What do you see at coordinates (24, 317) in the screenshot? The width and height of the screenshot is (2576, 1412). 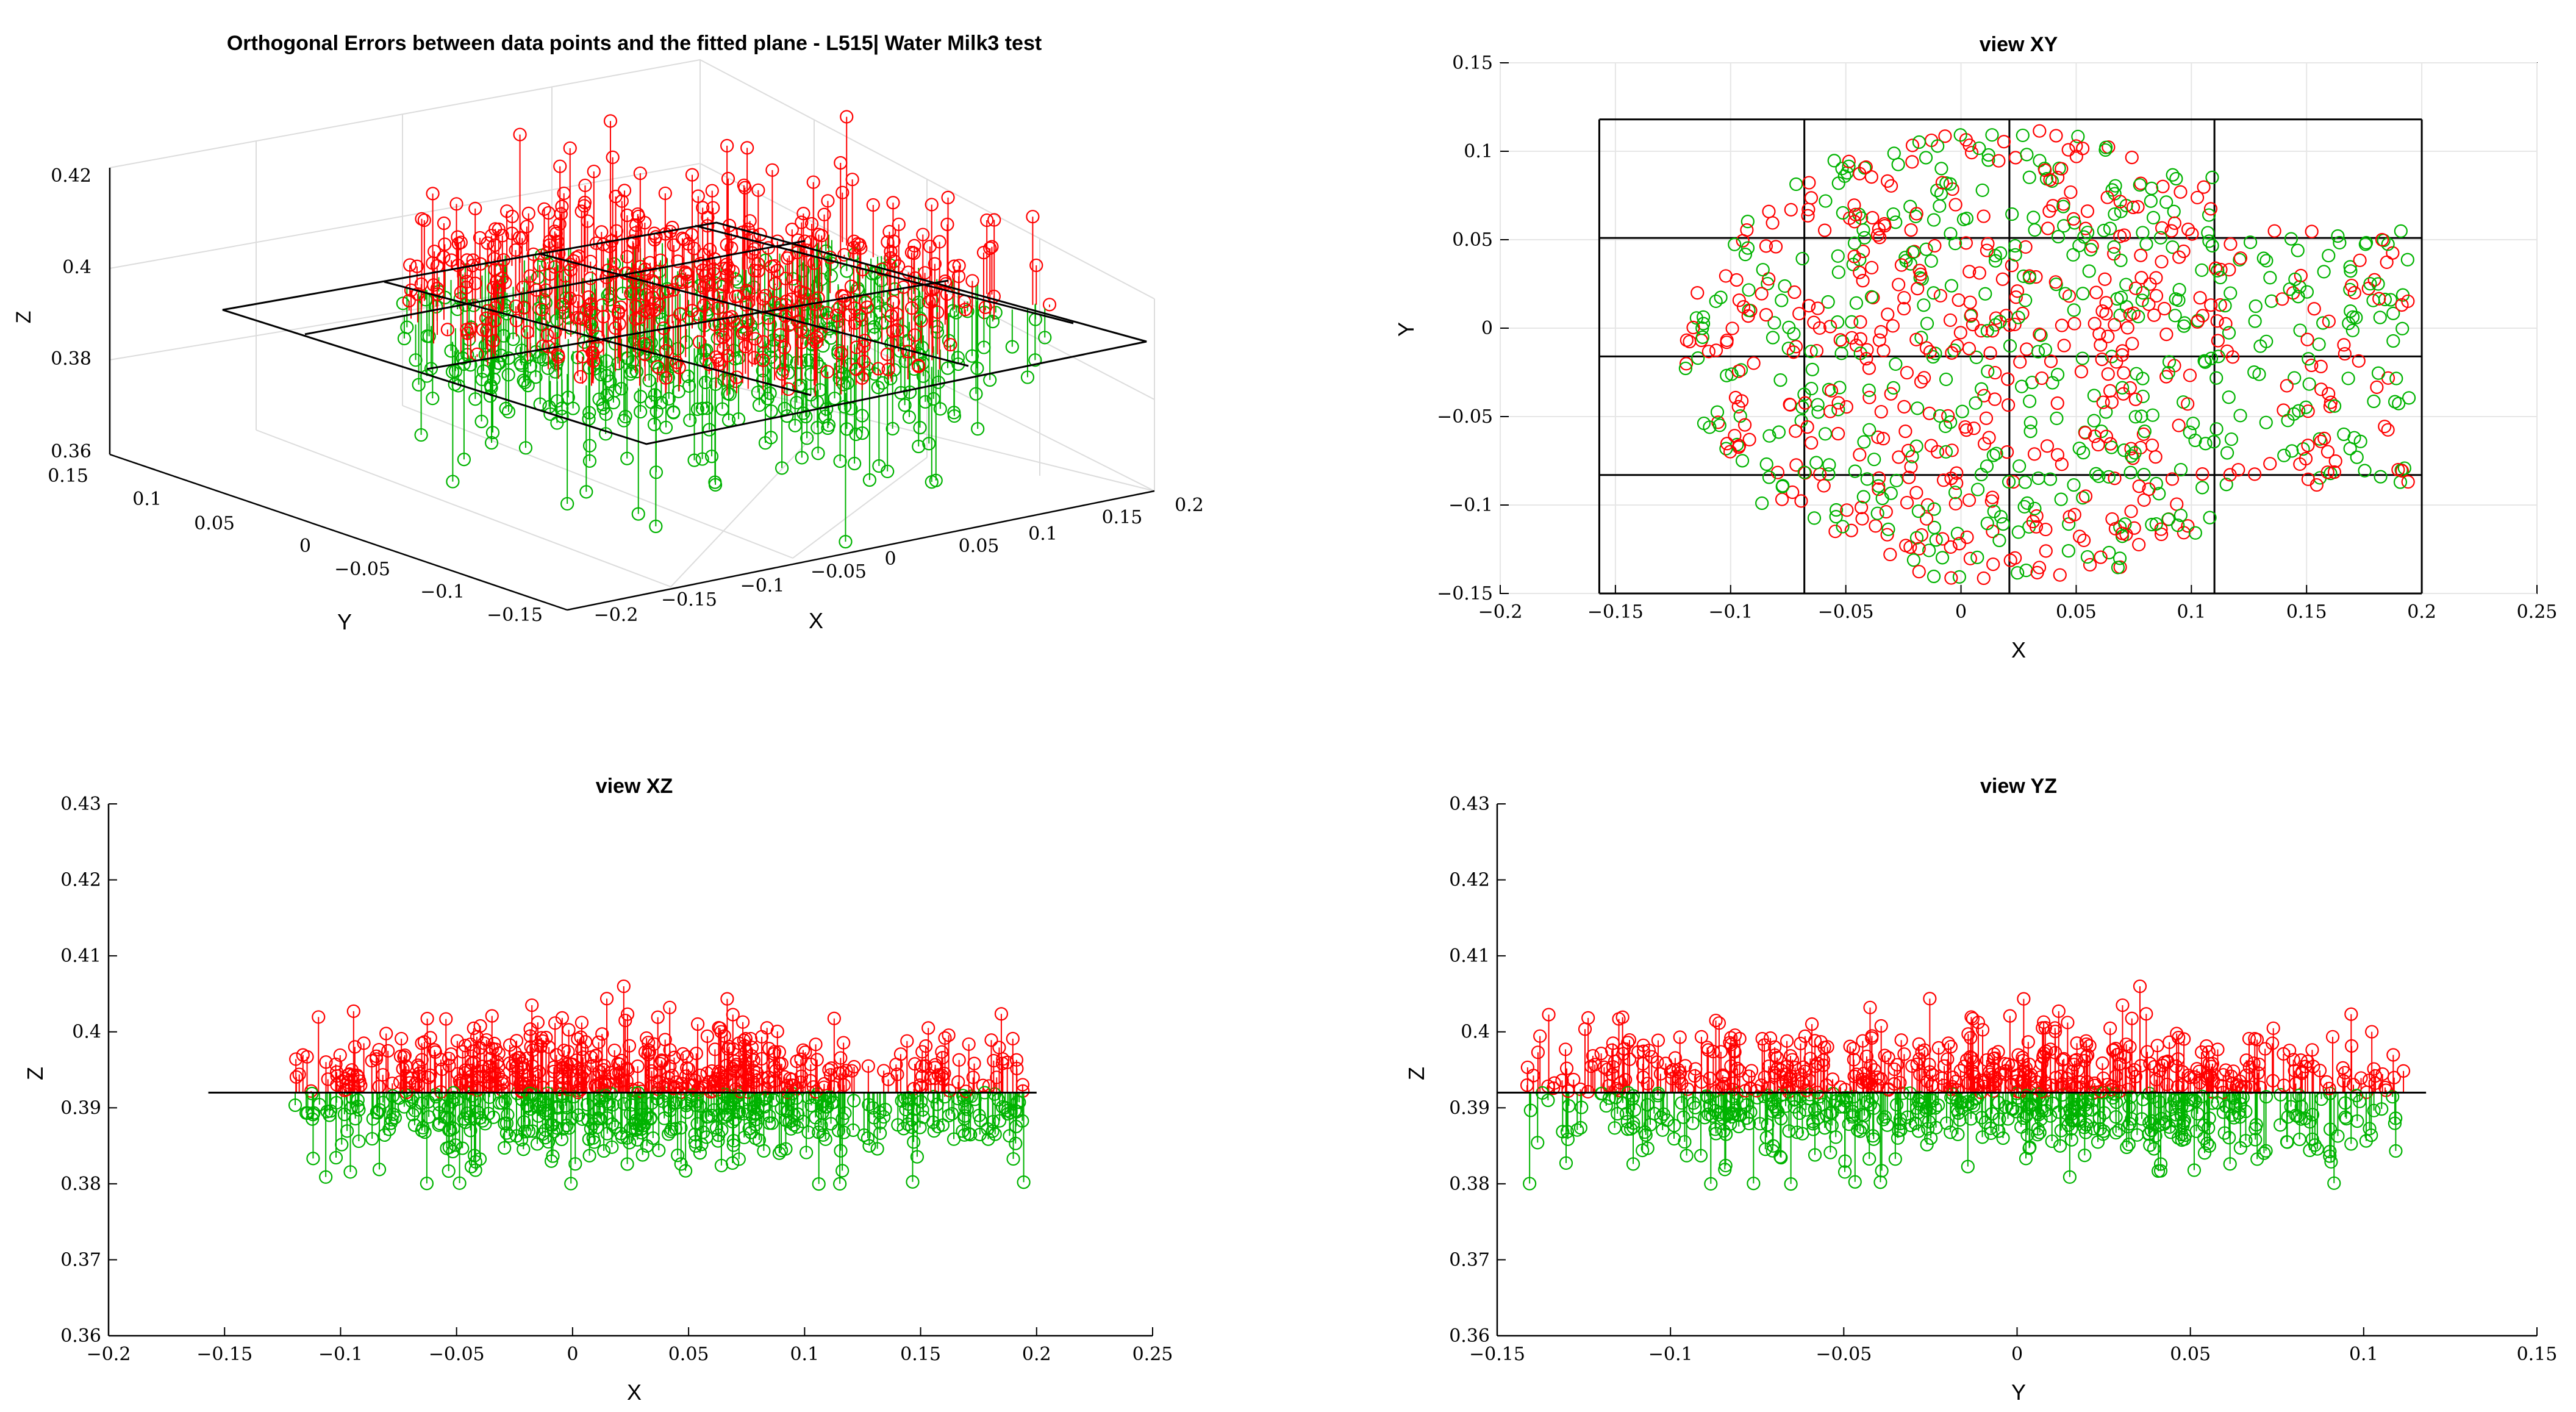 I see `z-axis-label: Z` at bounding box center [24, 317].